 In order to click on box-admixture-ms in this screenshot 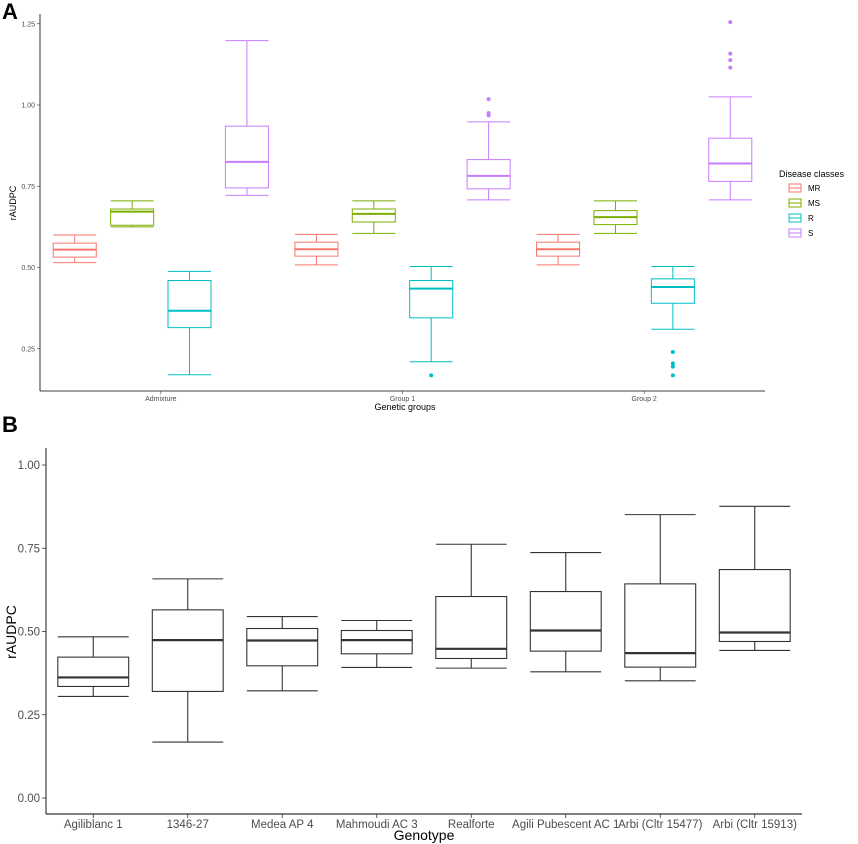, I will do `click(132, 217)`.